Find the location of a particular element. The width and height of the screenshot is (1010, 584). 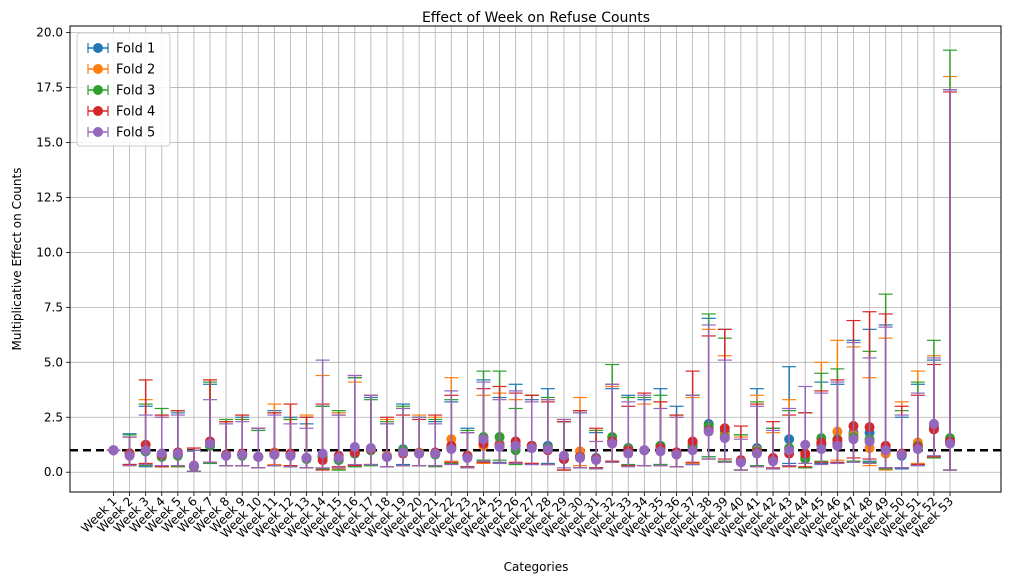

chart-title: Effect of Week on Refuse Counts is located at coordinates (536, 18).